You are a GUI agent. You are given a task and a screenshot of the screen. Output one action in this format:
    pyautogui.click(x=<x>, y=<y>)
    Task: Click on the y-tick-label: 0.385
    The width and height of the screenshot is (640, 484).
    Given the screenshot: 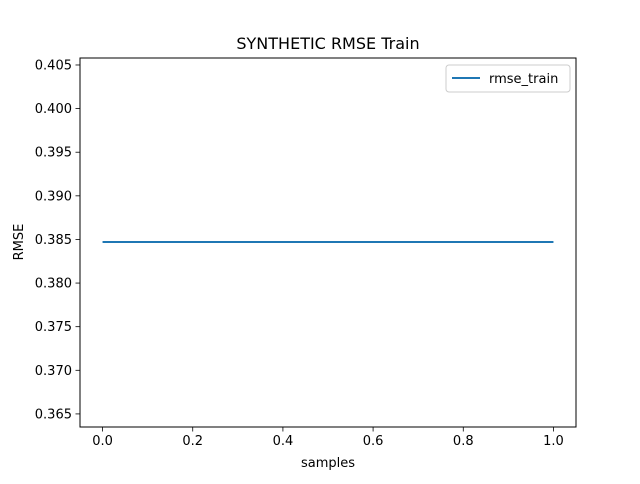 What is the action you would take?
    pyautogui.click(x=53, y=240)
    